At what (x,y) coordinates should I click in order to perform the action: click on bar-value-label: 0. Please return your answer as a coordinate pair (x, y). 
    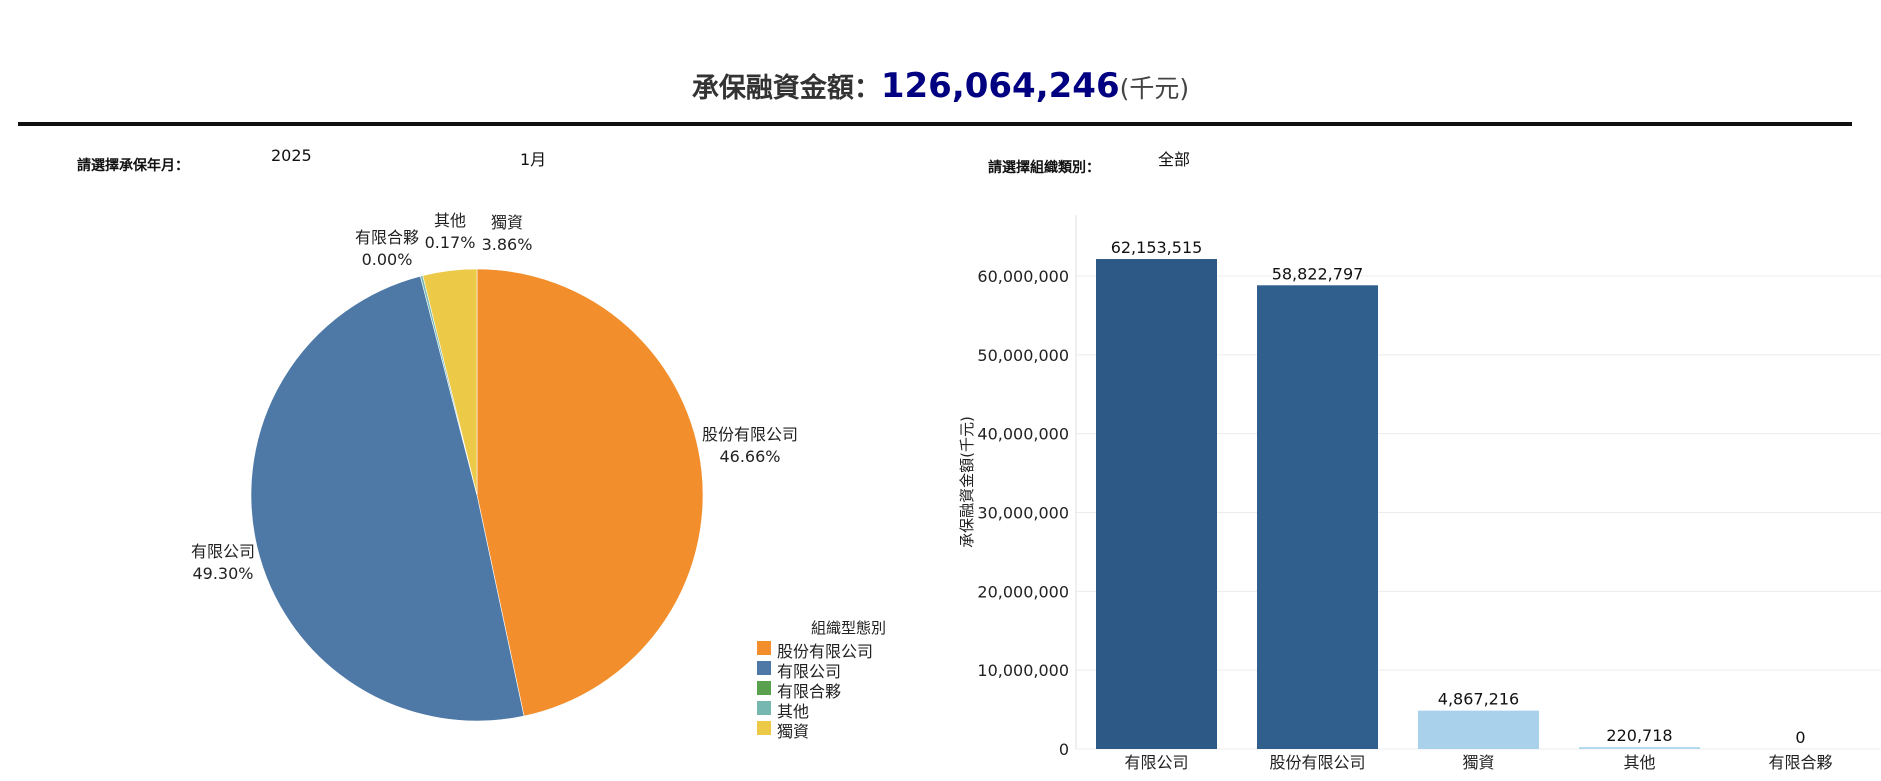
    Looking at the image, I should click on (1800, 737).